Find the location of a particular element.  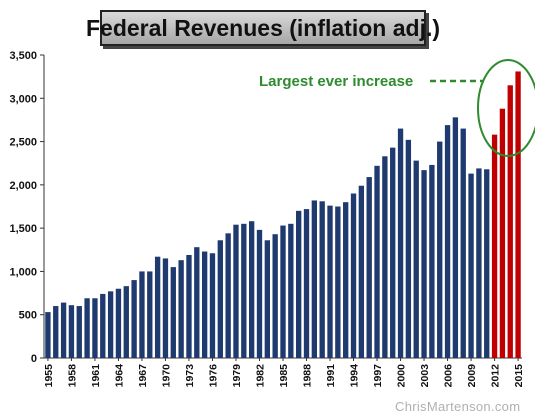

bar-2015 is located at coordinates (518, 214).